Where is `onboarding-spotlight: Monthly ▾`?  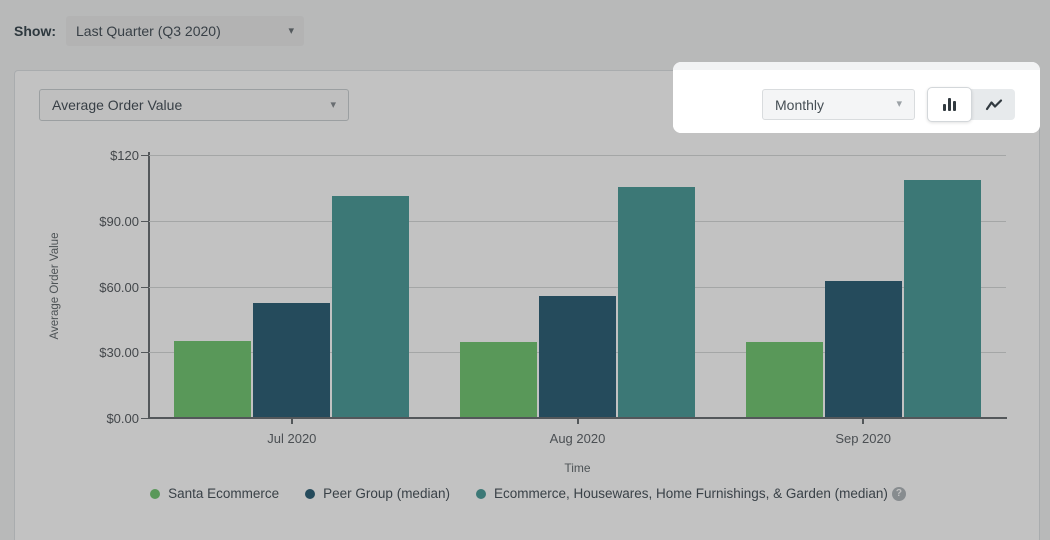
onboarding-spotlight: Monthly ▾ is located at coordinates (856, 97).